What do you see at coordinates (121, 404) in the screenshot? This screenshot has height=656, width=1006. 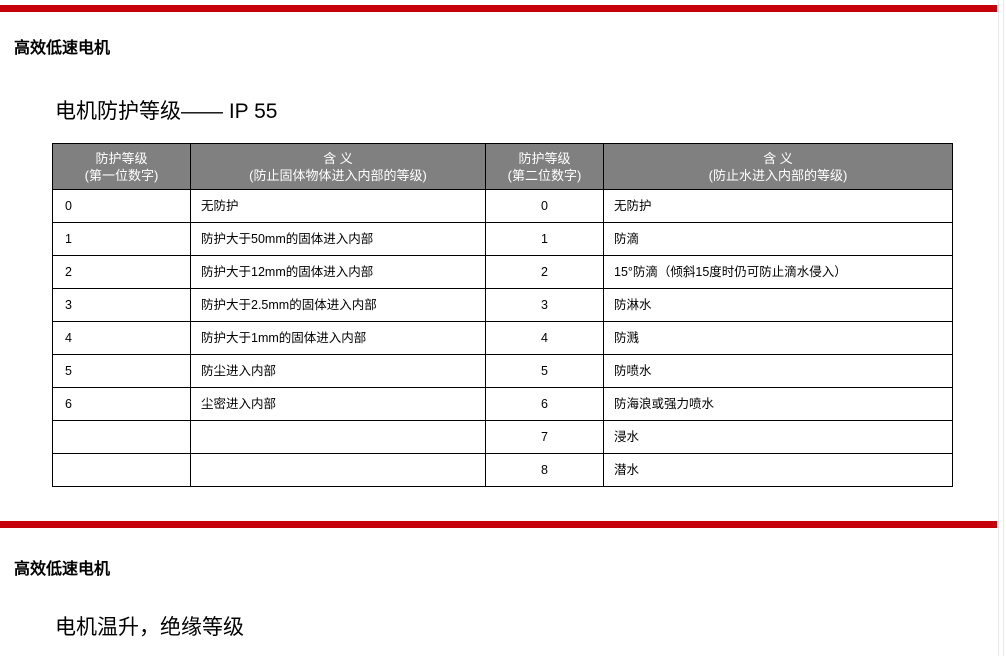 I see `cell-first-digit: 6` at bounding box center [121, 404].